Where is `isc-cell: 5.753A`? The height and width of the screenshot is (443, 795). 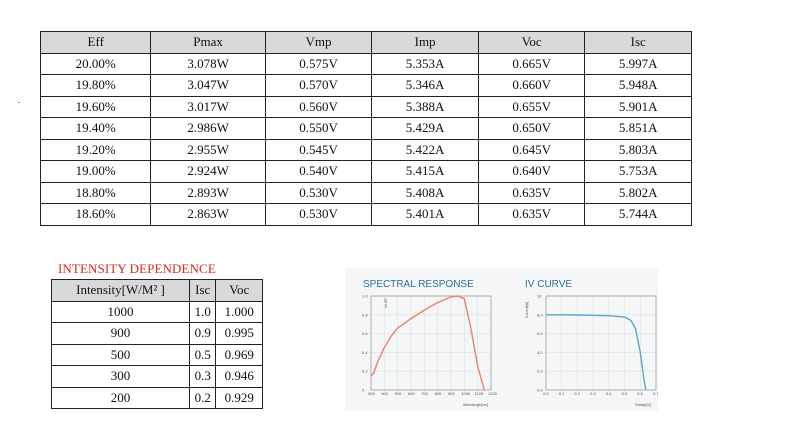 isc-cell: 5.753A is located at coordinates (638, 171).